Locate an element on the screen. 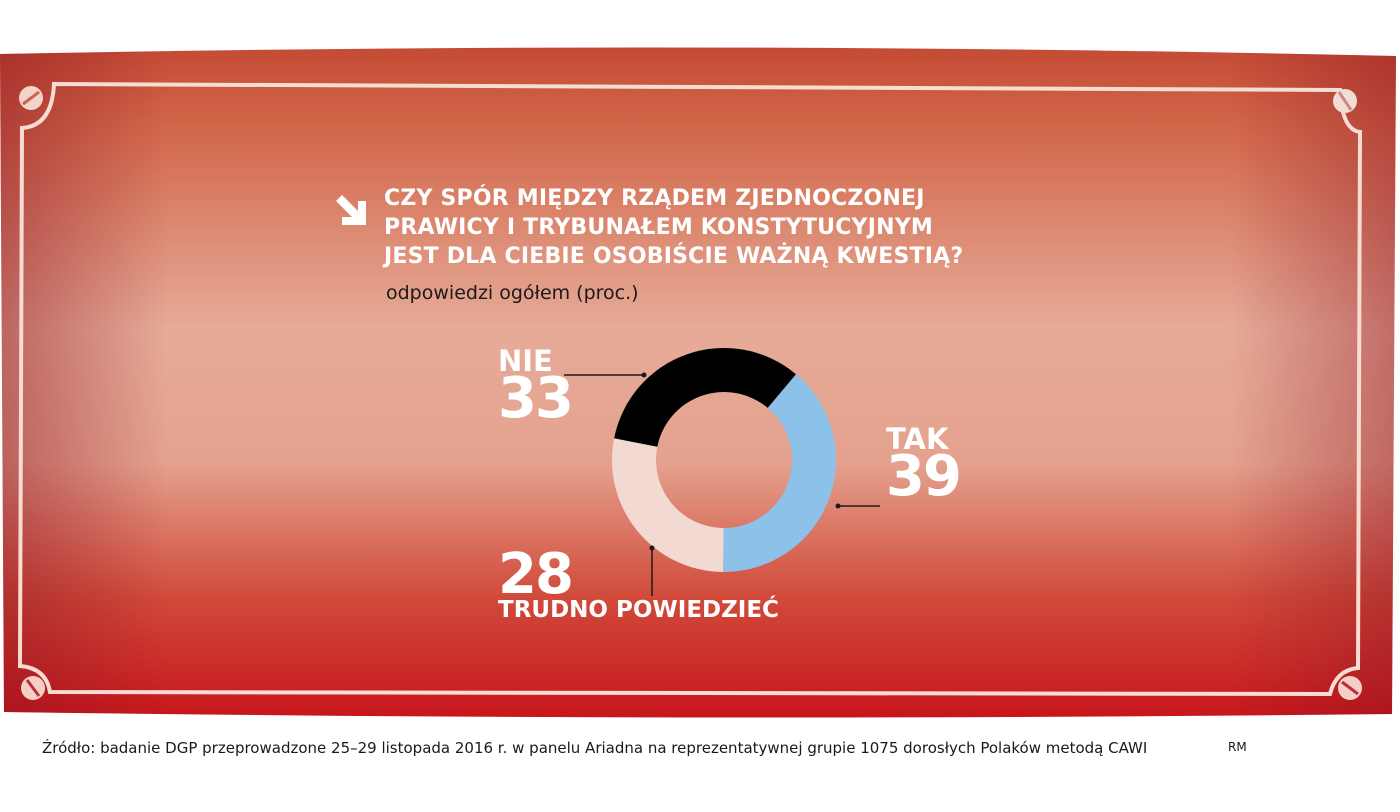 The height and width of the screenshot is (812, 1400). slice-value: 28 is located at coordinates (536, 574).